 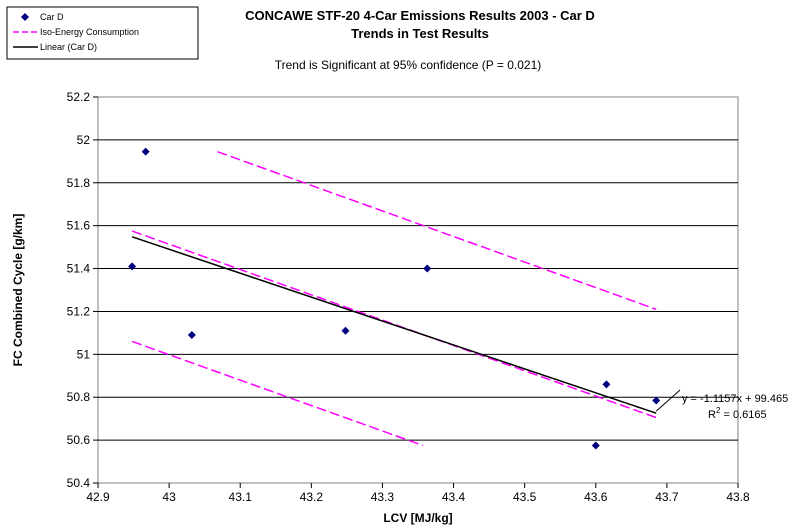 What do you see at coordinates (418, 493) in the screenshot?
I see `x-axis-ticks: 42.9 43 43.1 43.2 43.3 43.4 43.5 43.6 43.7 43.8` at bounding box center [418, 493].